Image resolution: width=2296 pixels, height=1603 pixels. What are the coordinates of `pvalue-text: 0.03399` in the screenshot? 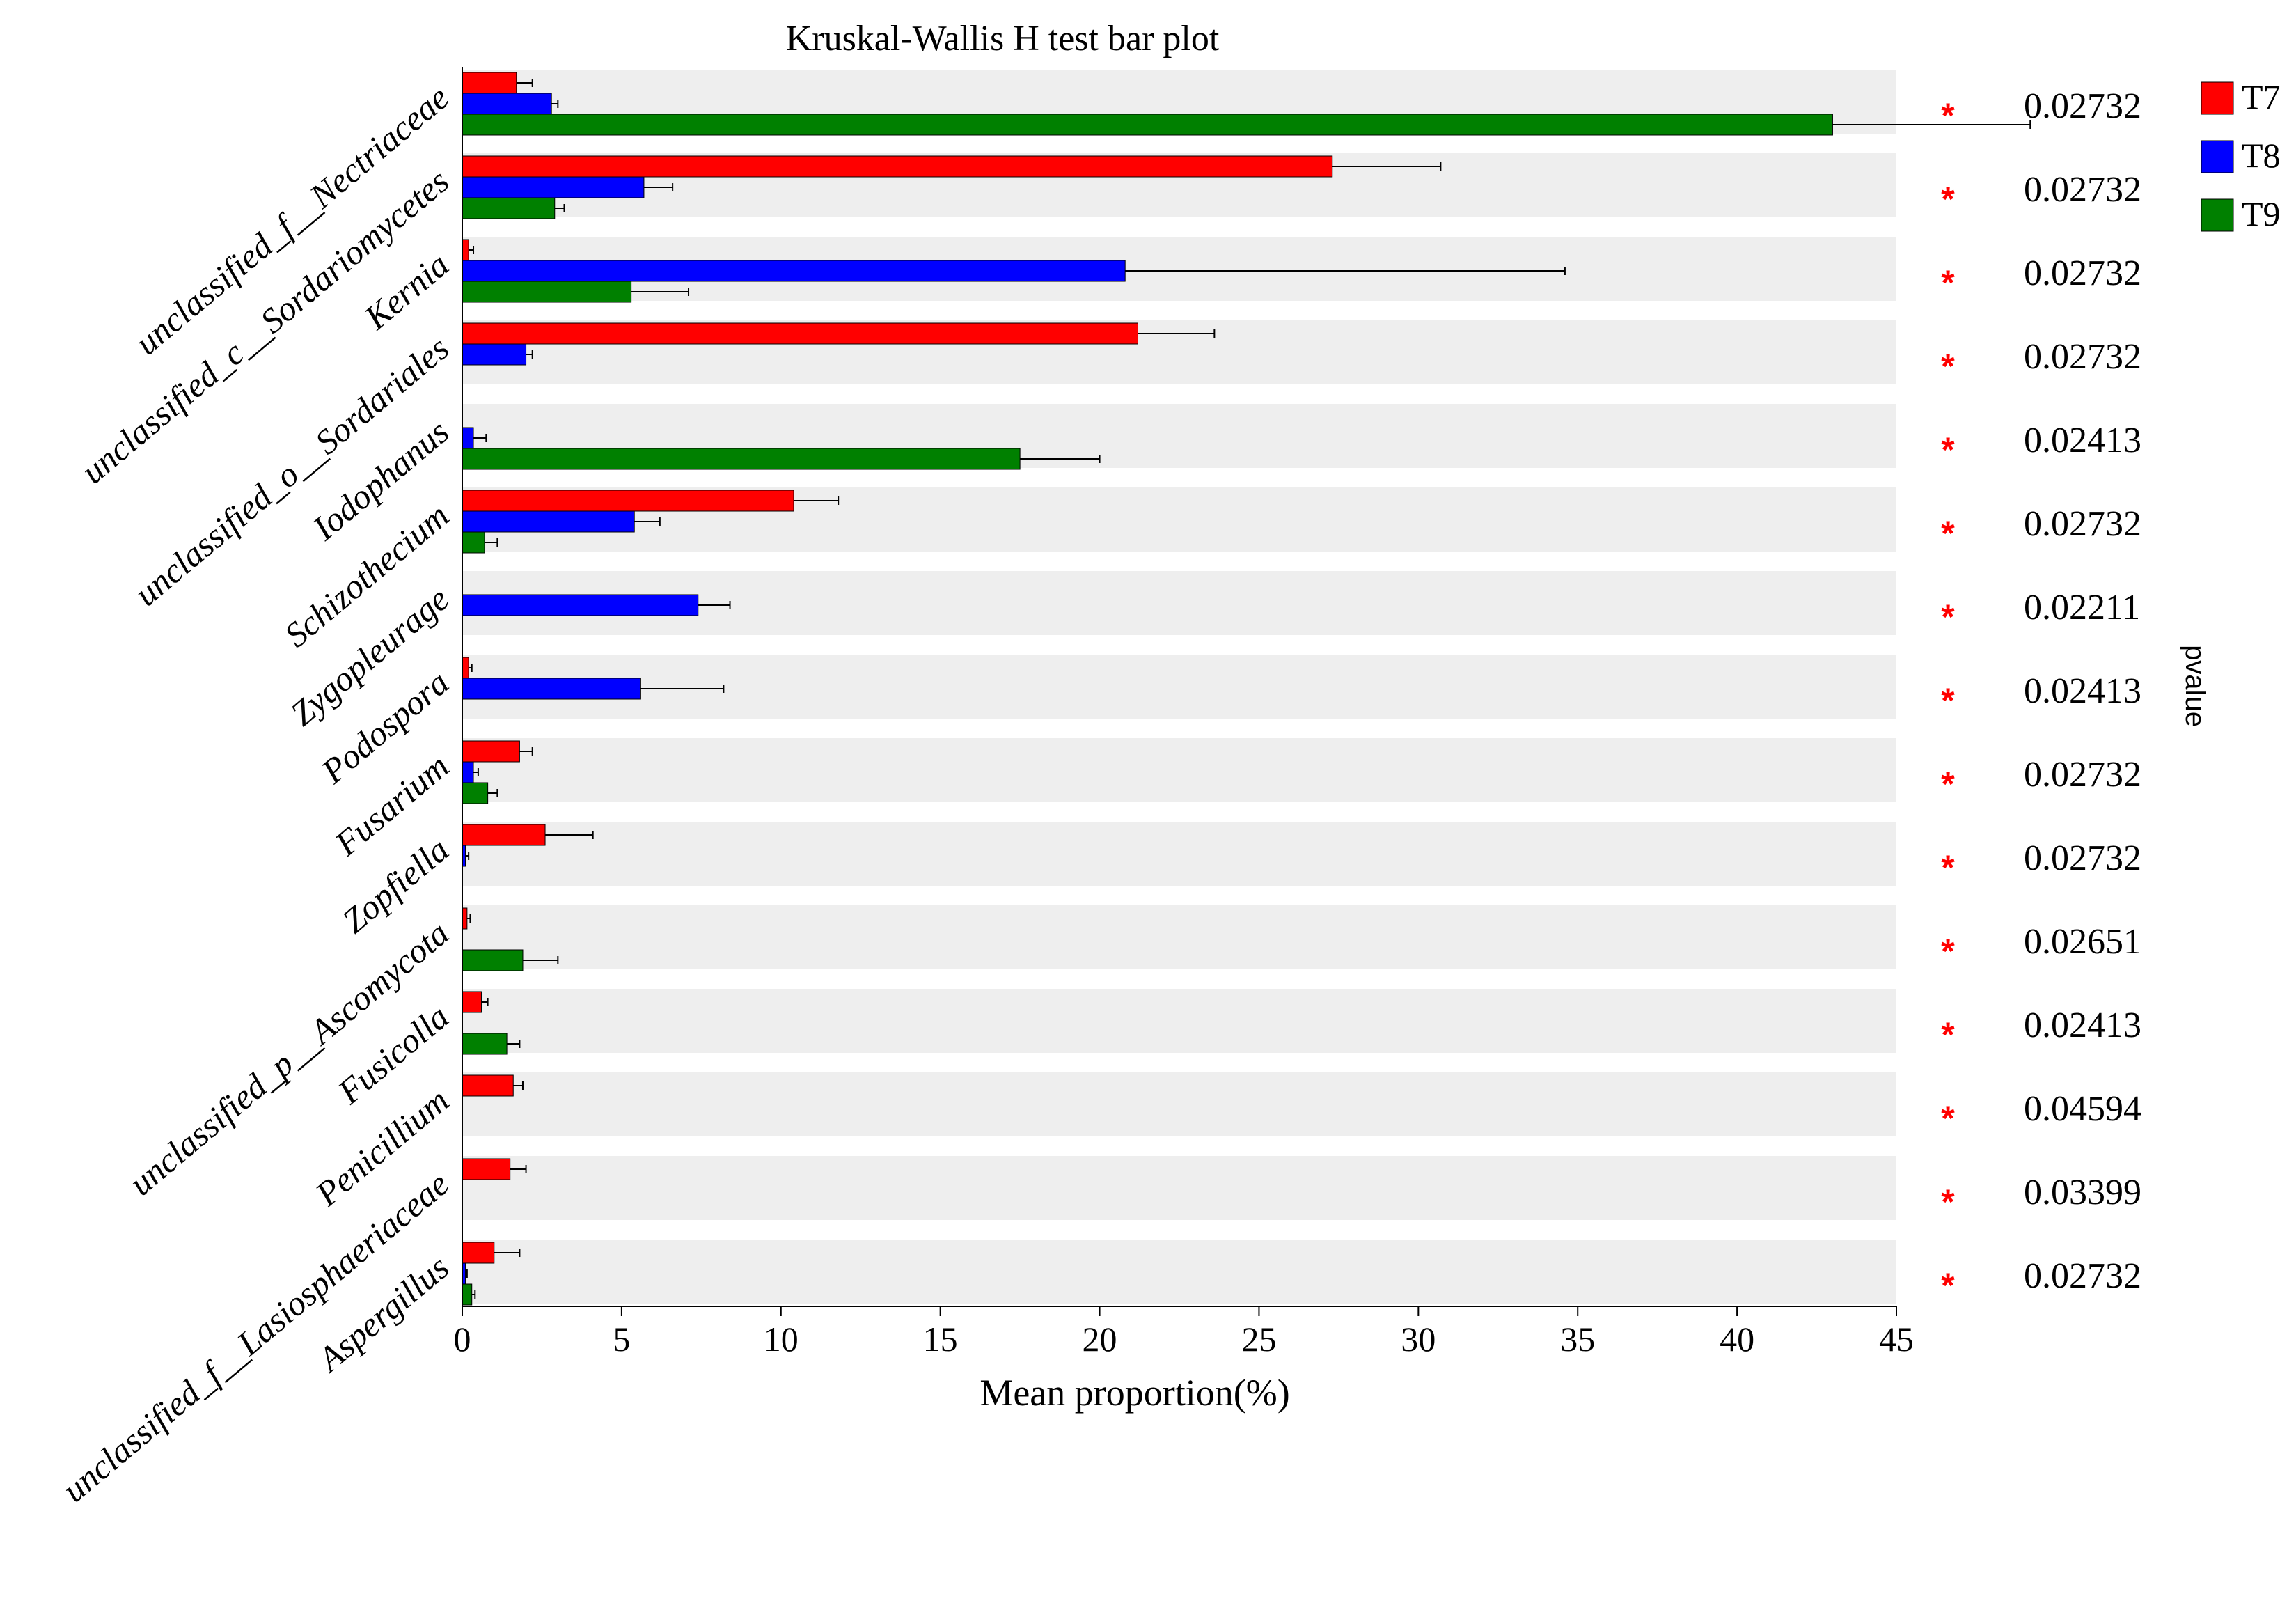 It's located at (2082, 1192).